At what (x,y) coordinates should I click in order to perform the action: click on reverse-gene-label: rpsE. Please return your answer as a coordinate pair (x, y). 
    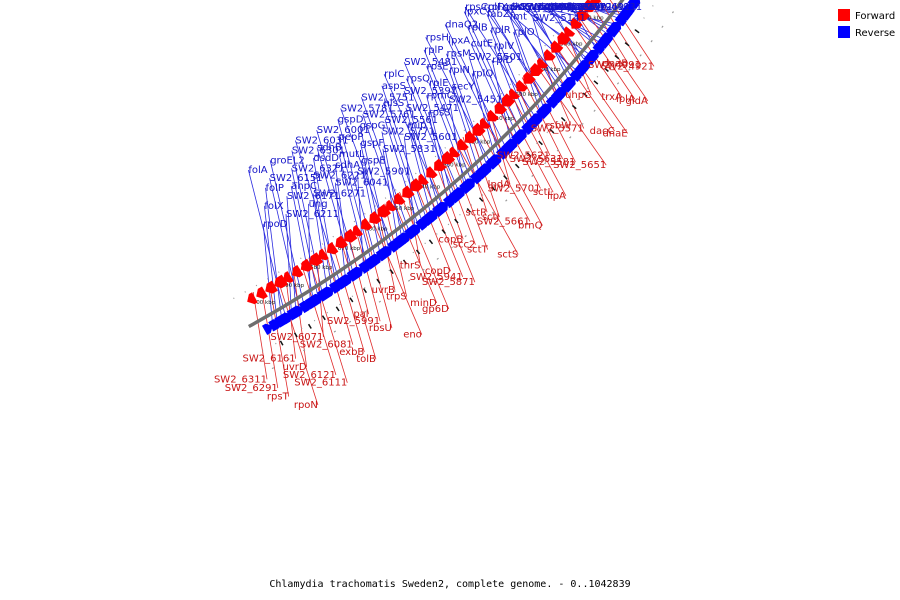
    Looking at the image, I should click on (438, 66).